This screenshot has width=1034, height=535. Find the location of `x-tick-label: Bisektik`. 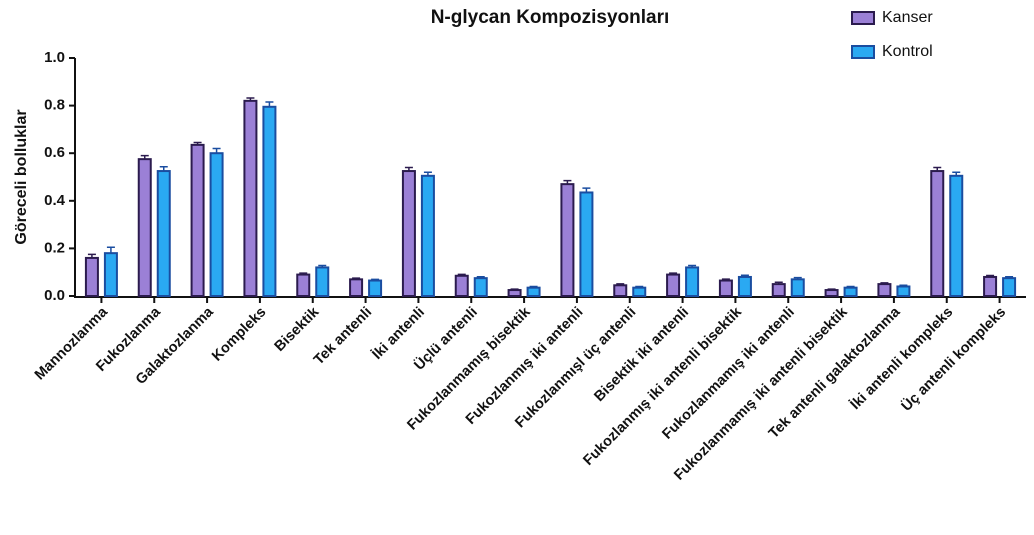

x-tick-label: Bisektik is located at coordinates (297, 329).